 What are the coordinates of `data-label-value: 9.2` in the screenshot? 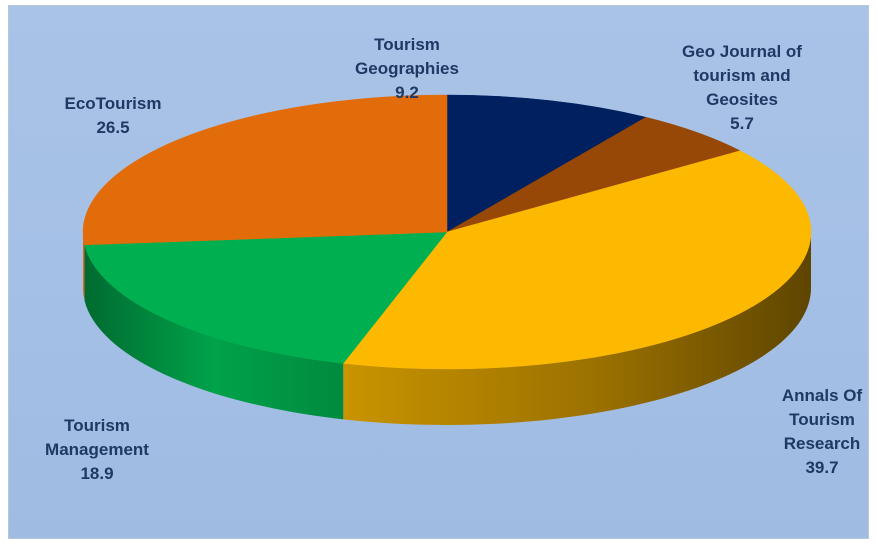 It's located at (407, 92).